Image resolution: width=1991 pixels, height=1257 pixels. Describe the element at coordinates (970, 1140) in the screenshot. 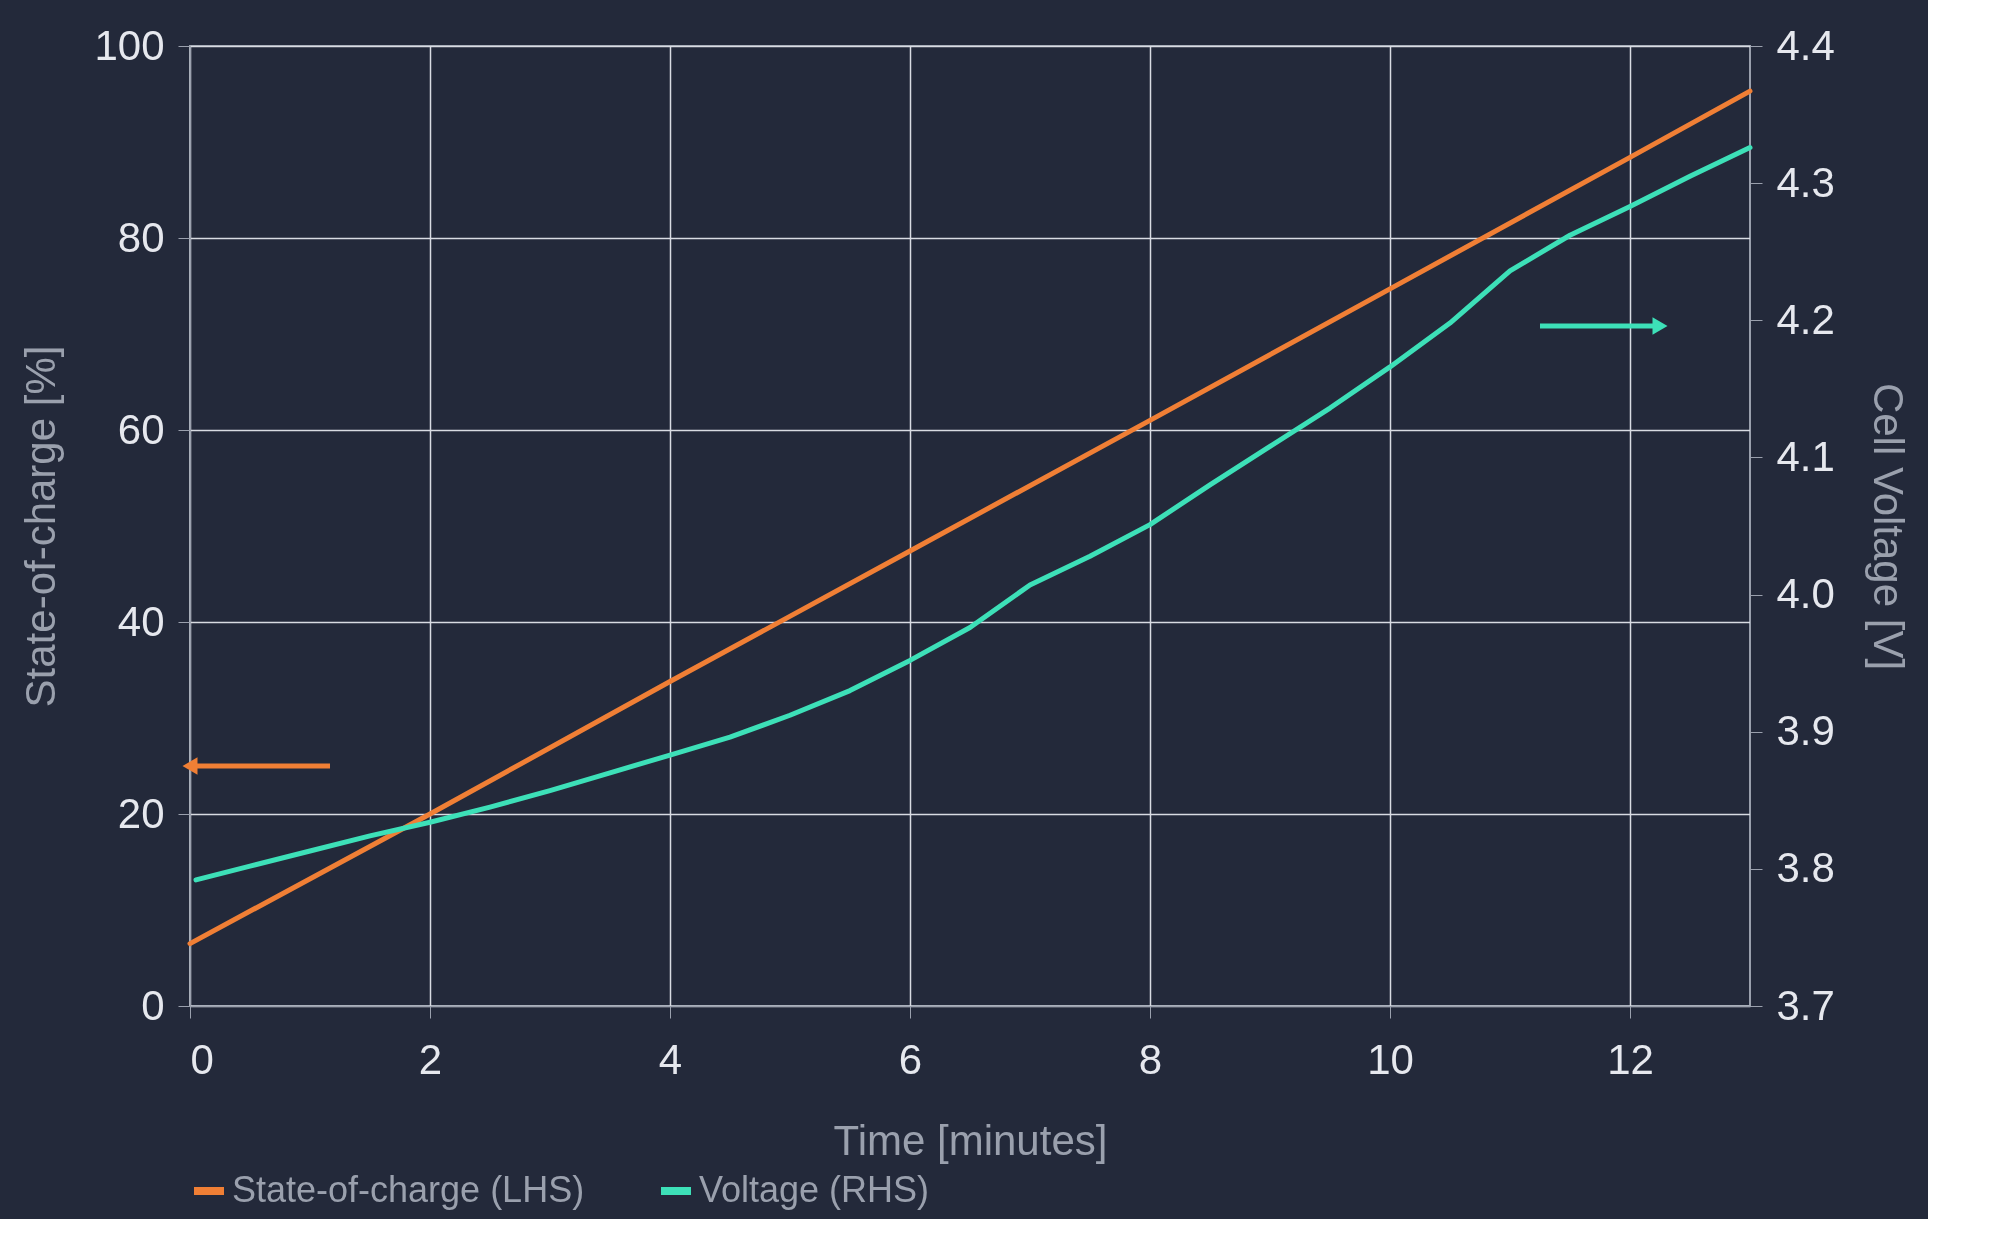

I see `x-axis-title: Time [minutes]` at that location.